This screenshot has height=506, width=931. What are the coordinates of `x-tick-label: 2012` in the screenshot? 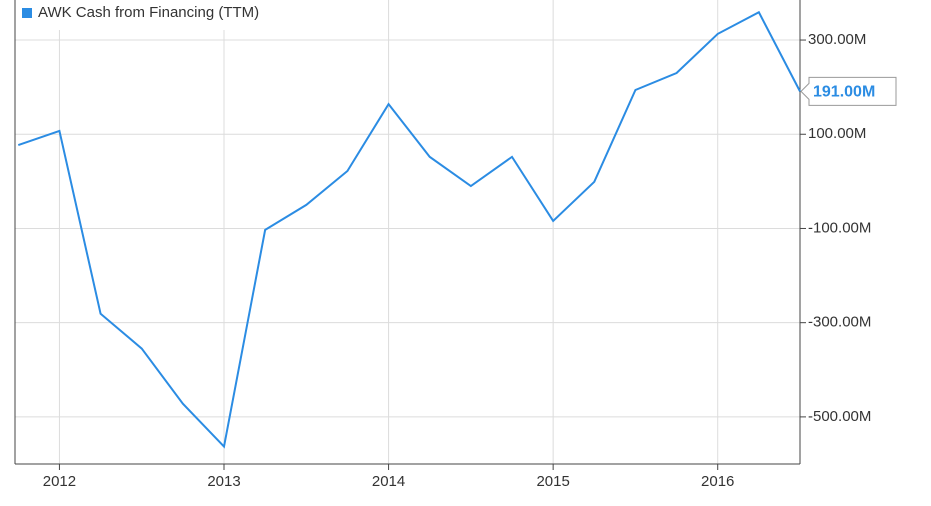 It's located at (59, 481).